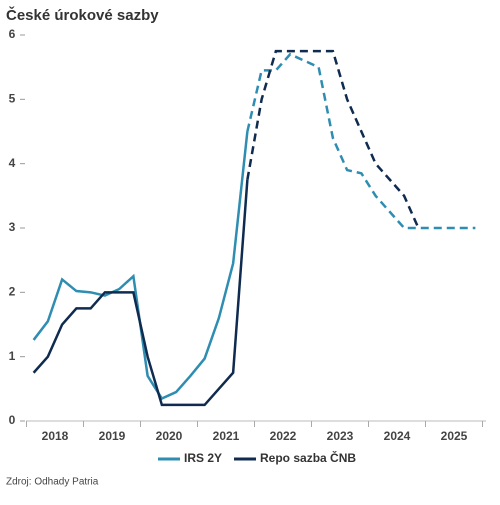 Image resolution: width=500 pixels, height=505 pixels. I want to click on x-tick-label: 2021, so click(226, 436).